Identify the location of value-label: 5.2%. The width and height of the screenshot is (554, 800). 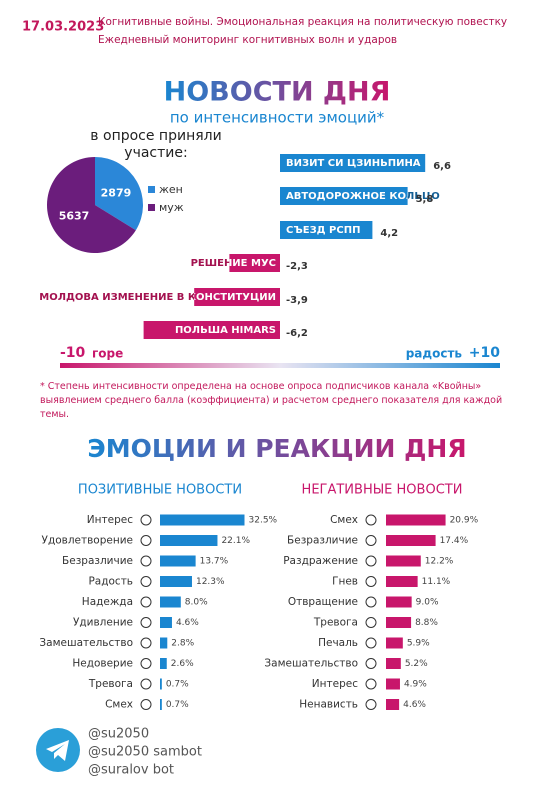
(416, 664).